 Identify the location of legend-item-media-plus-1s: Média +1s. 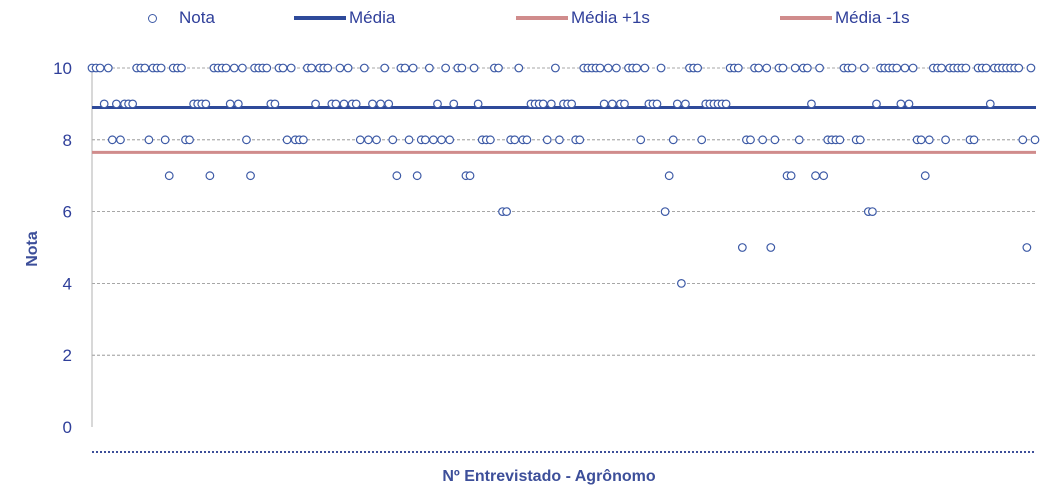
(583, 18).